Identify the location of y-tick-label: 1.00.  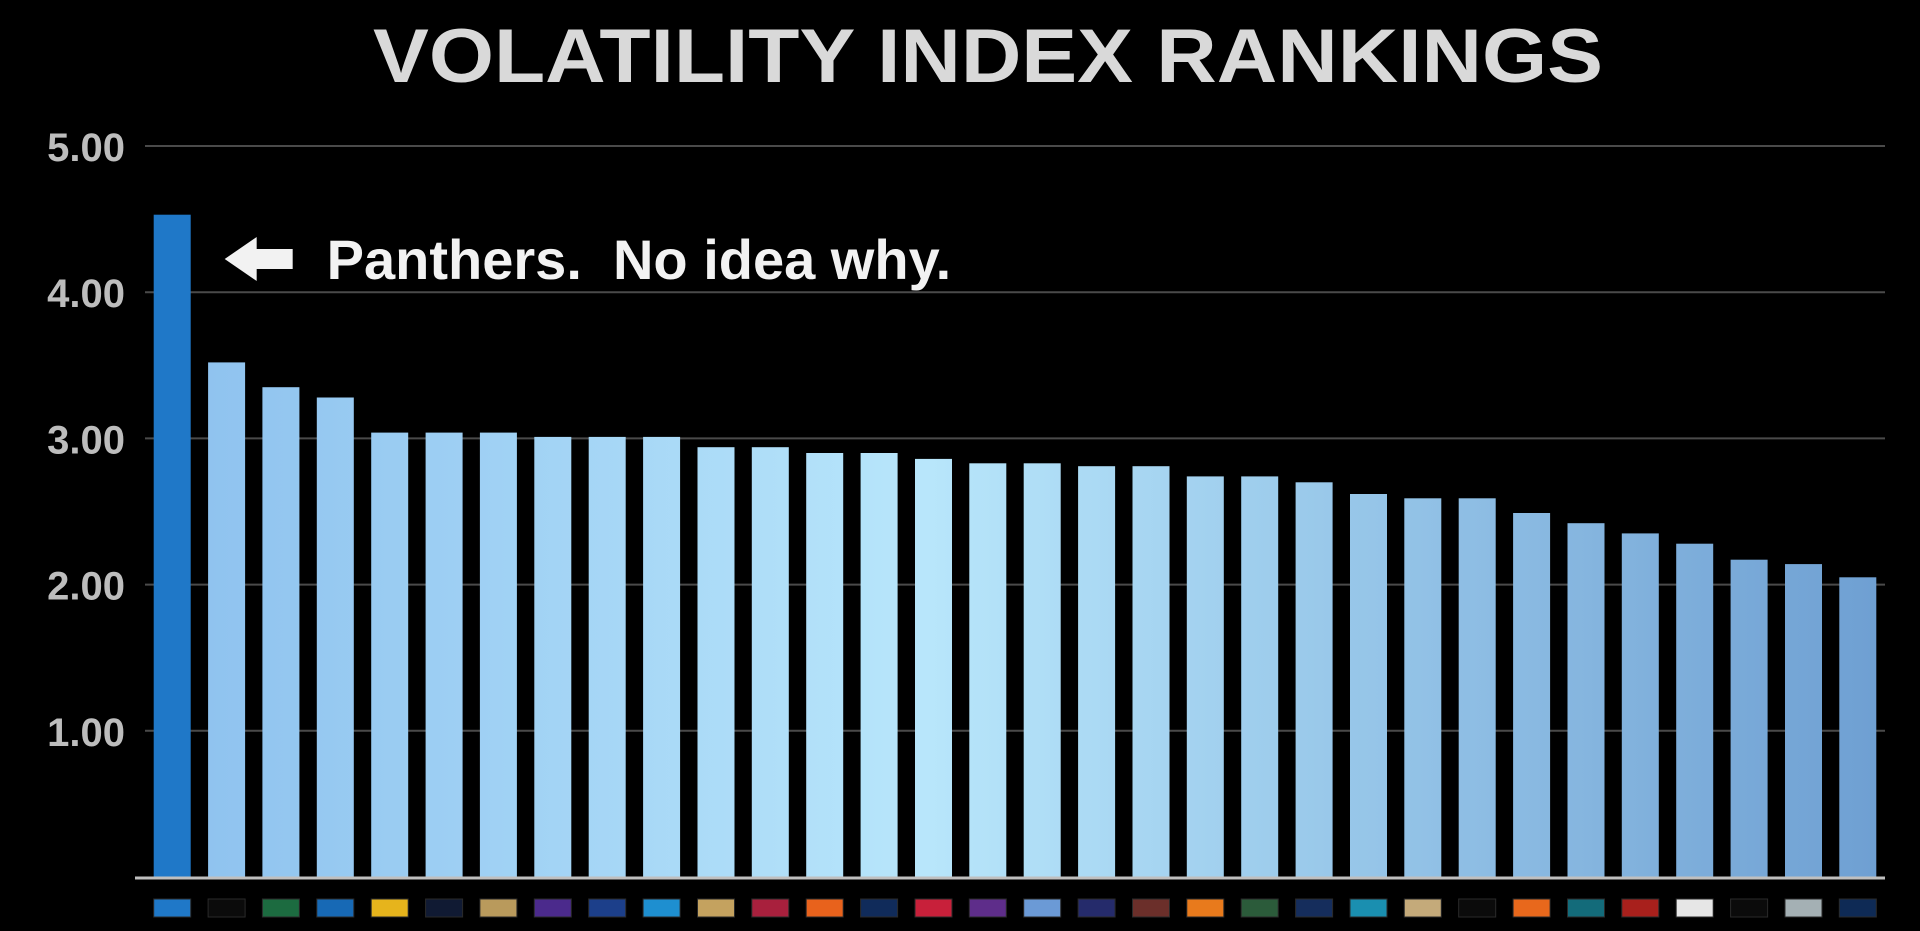
(86, 733).